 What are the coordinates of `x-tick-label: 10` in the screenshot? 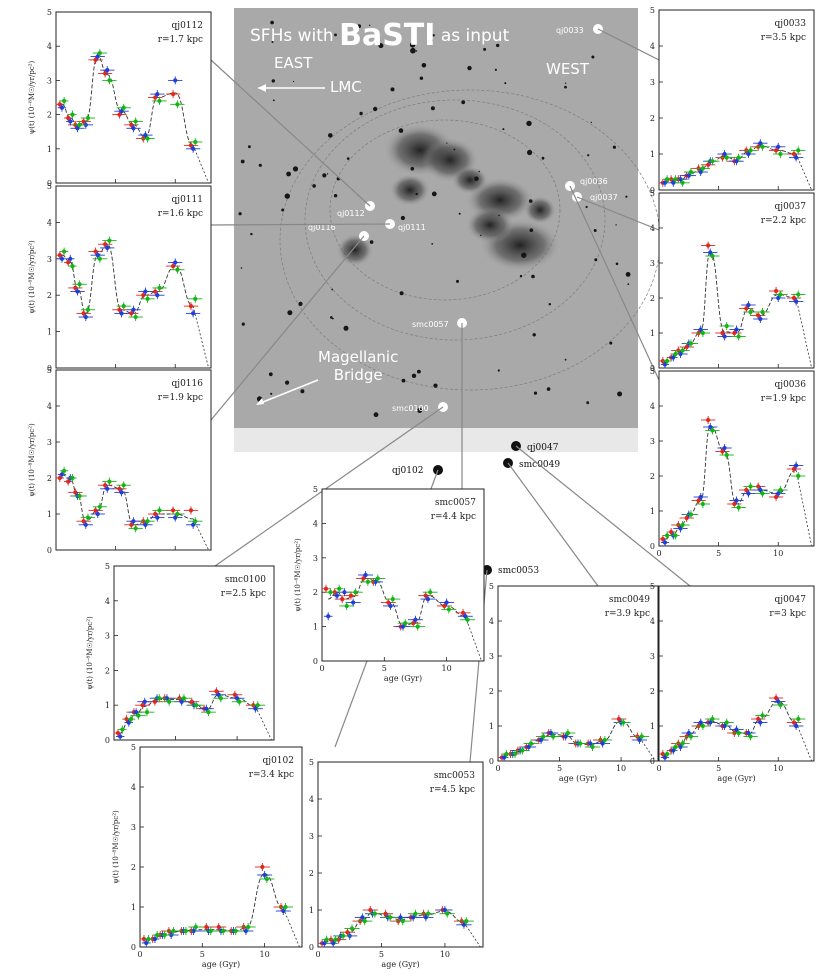 It's located at (265, 954).